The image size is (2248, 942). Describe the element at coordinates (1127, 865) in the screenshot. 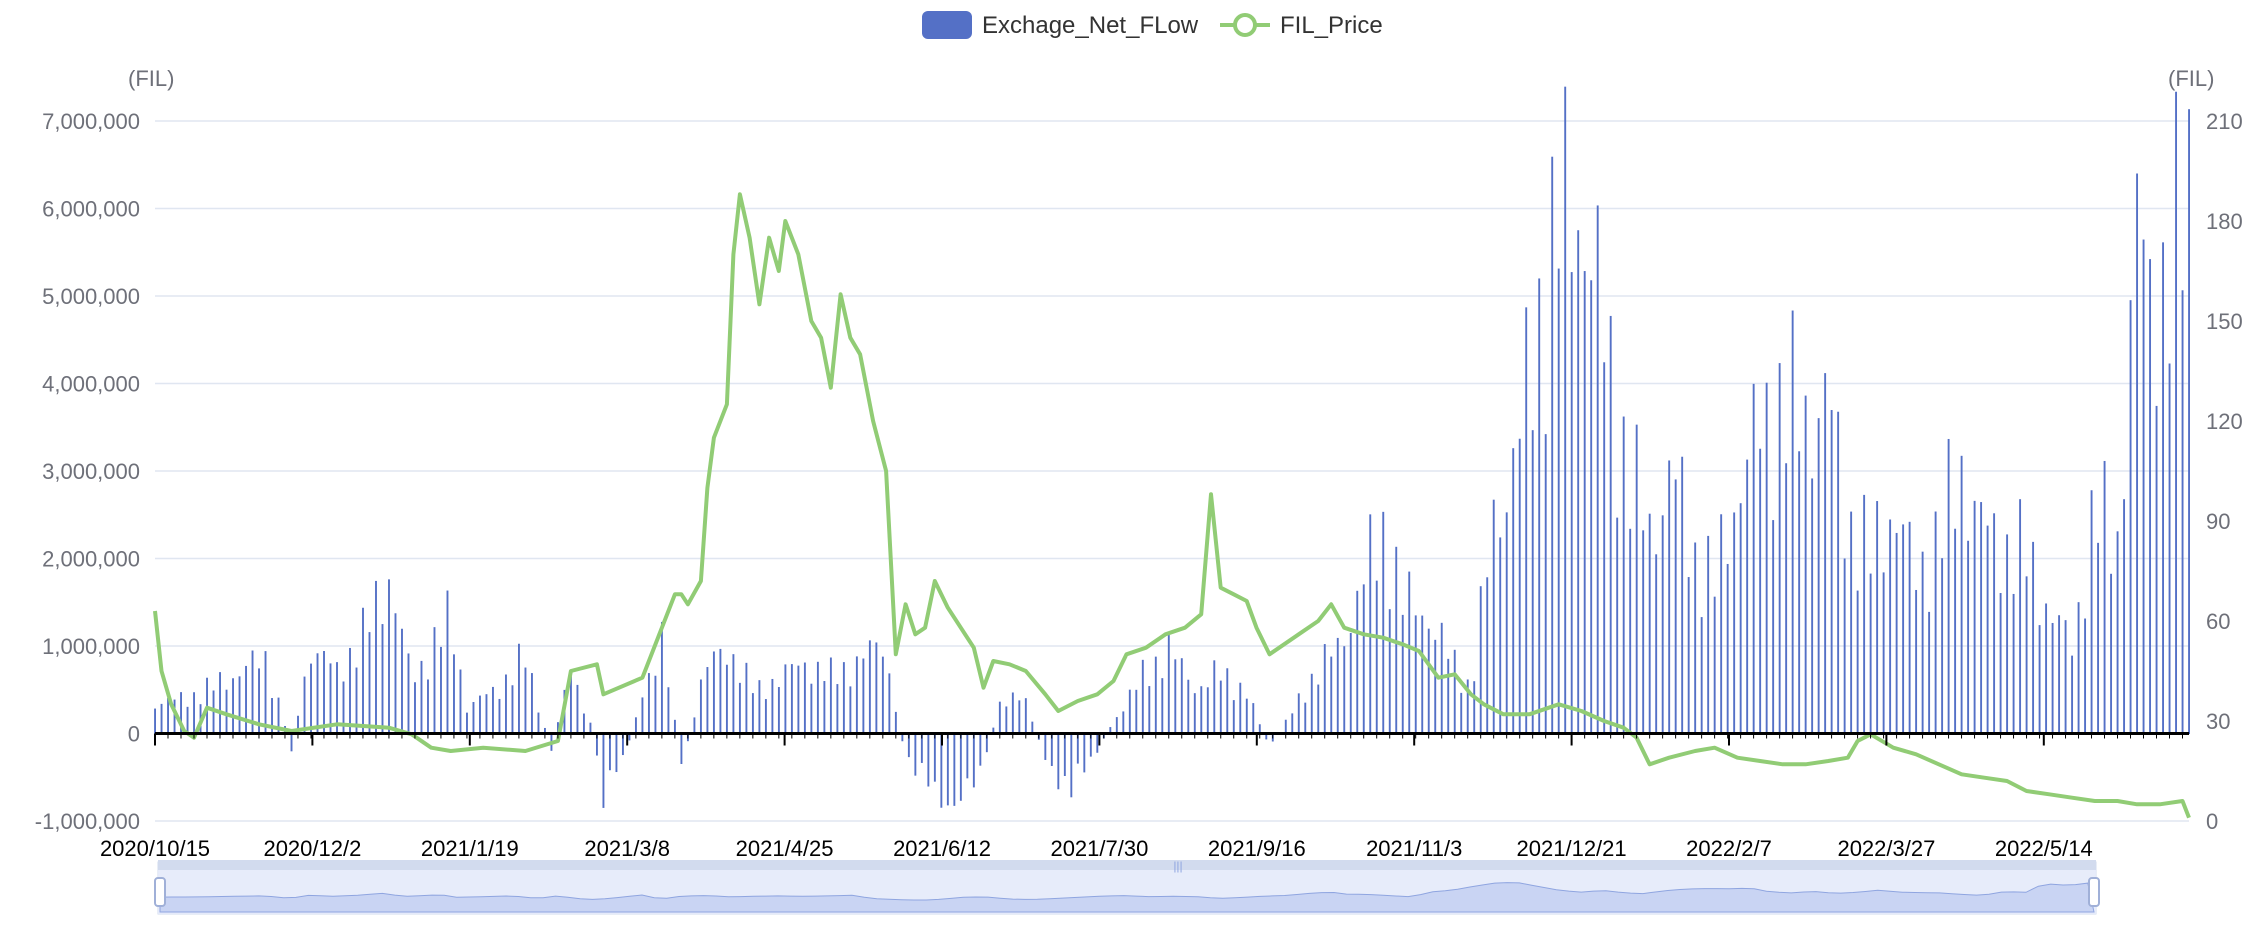

I see `data-zoom-move-handle` at that location.